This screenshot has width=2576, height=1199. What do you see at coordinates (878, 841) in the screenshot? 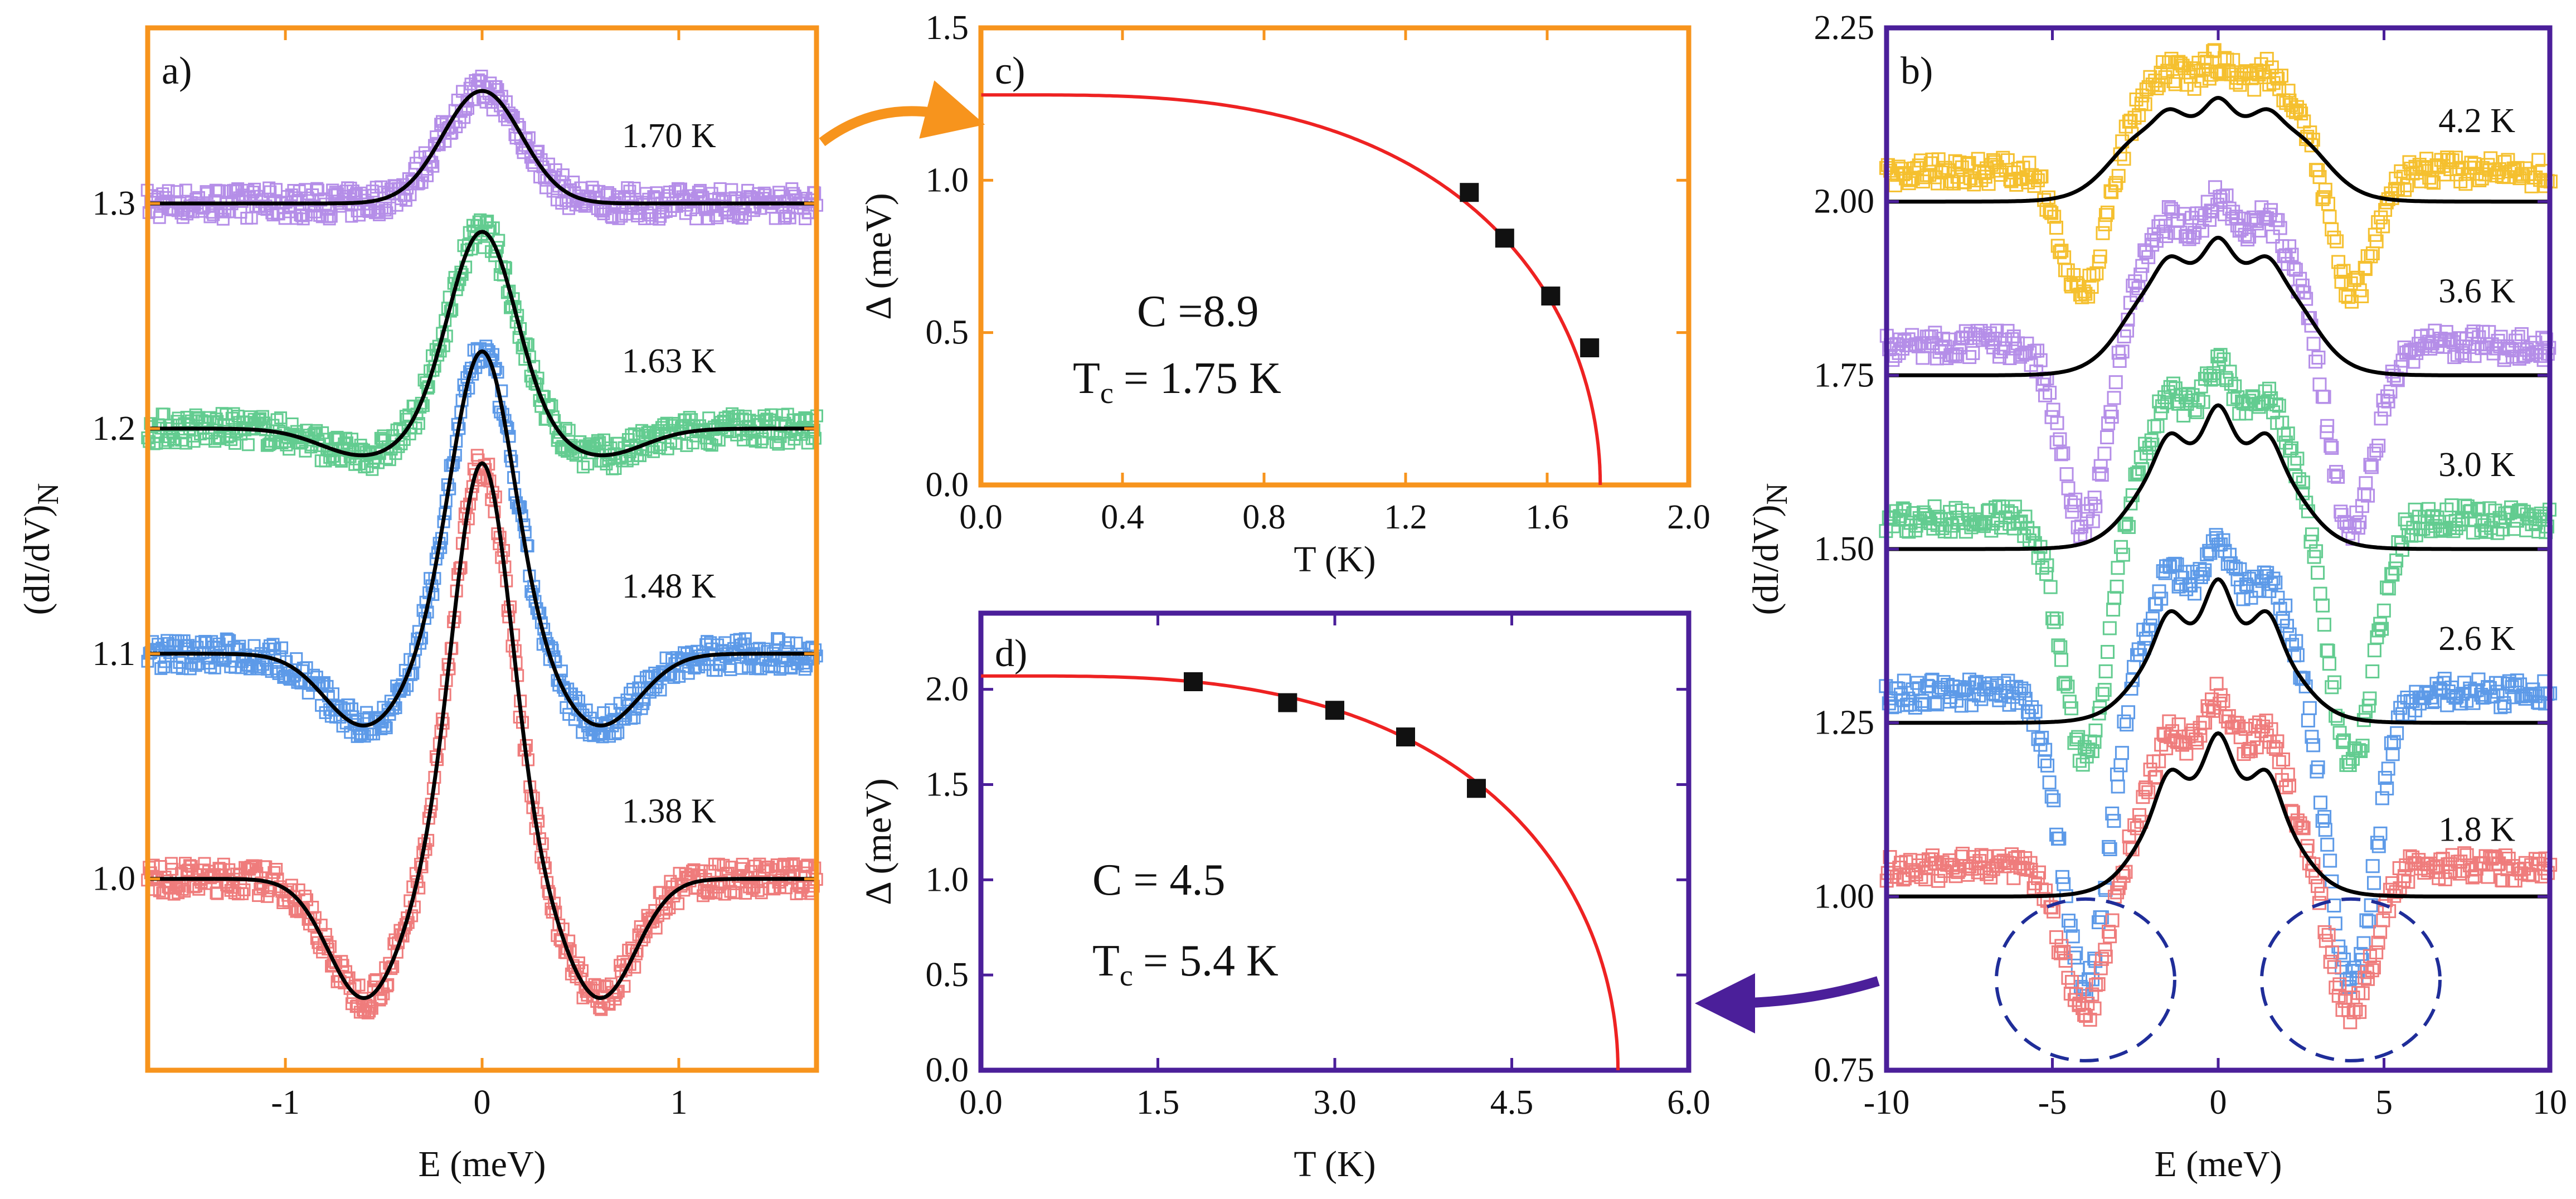
I see `panel-d-ylabel: Δ (meV)` at bounding box center [878, 841].